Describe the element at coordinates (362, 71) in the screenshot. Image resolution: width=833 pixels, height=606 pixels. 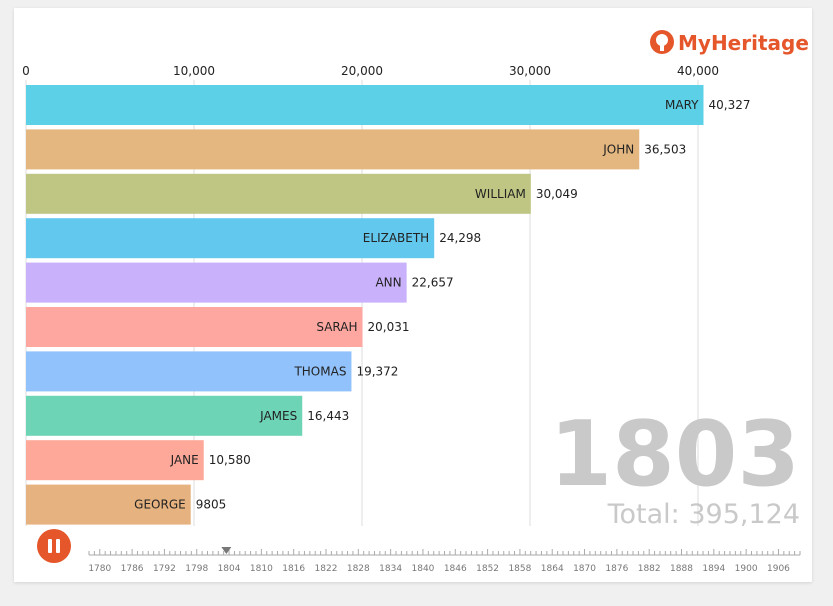
I see `x-tick-label: 20,000` at that location.